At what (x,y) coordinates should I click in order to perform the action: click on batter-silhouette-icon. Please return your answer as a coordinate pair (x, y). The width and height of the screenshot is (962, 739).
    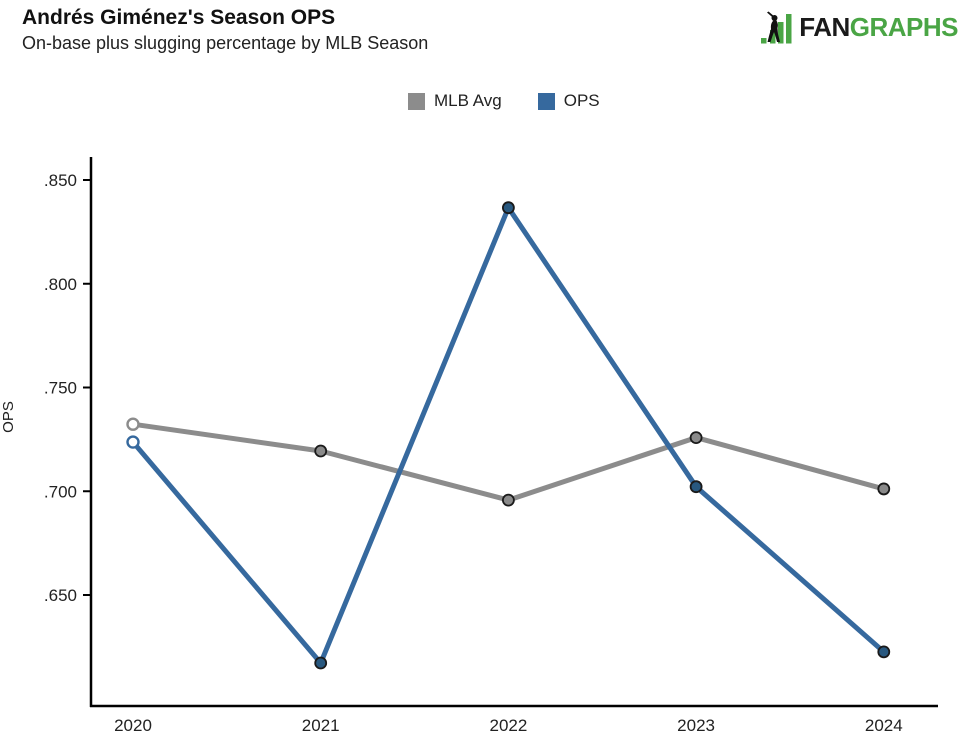
    Looking at the image, I should click on (774, 26).